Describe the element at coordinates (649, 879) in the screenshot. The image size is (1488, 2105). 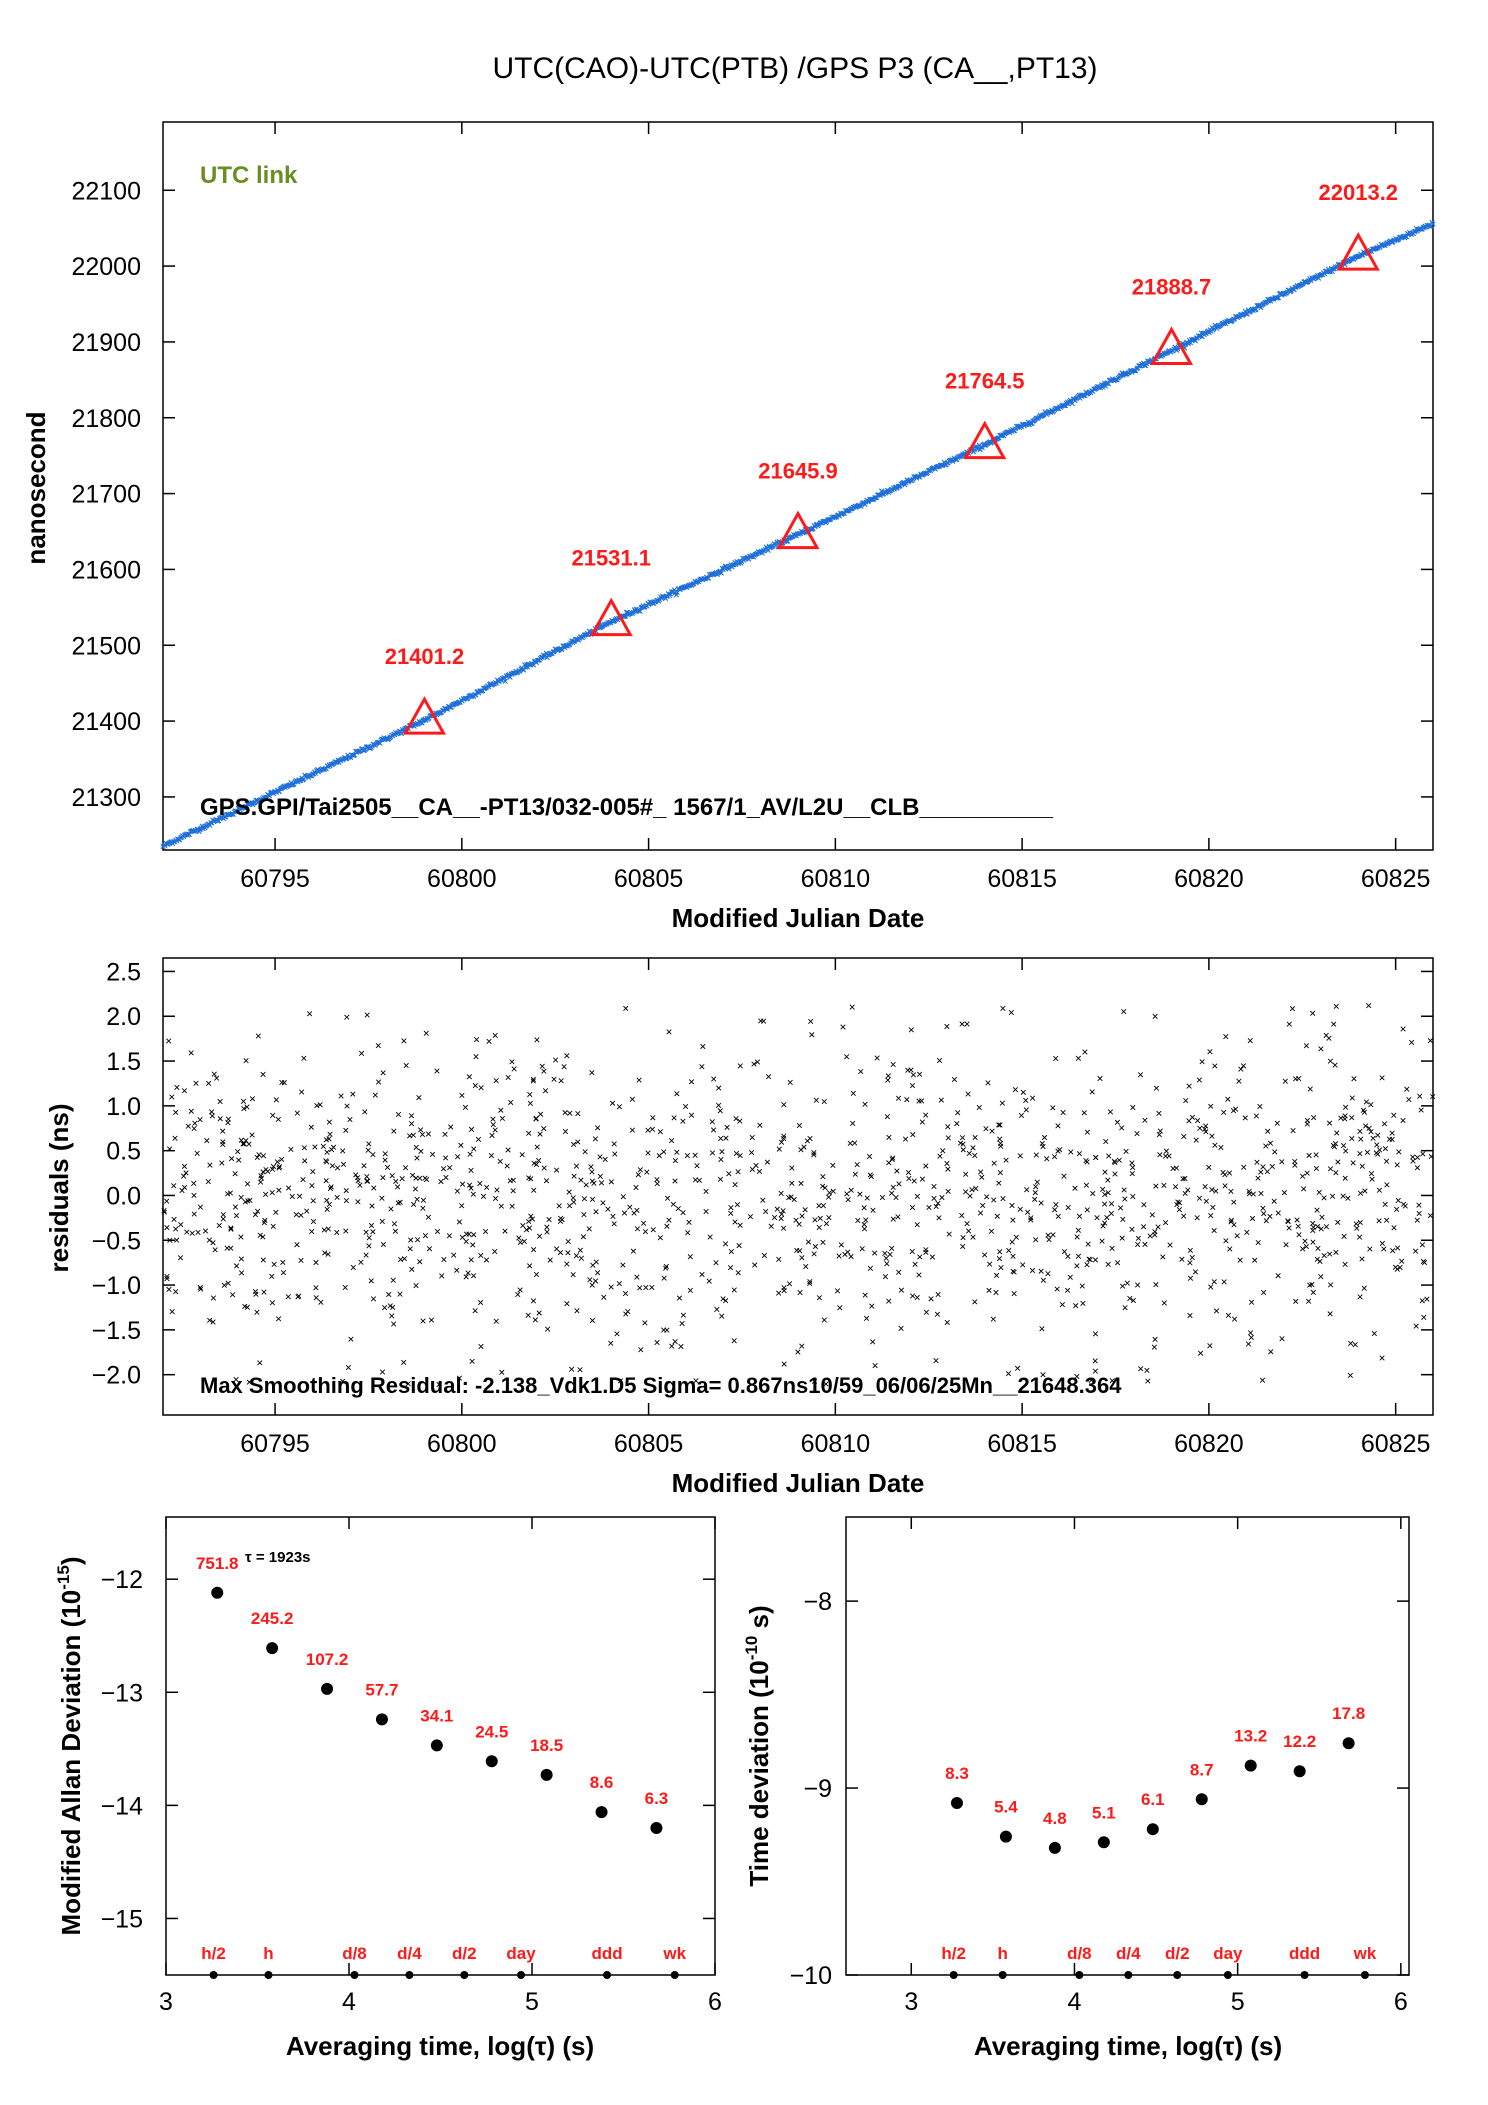
I see `link-x-tick-label: 60805` at that location.